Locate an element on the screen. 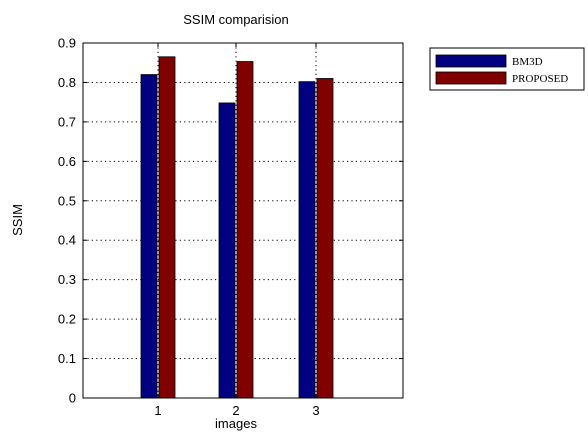 This screenshot has height=433, width=588. legend-swatch-bm3d is located at coordinates (471, 61).